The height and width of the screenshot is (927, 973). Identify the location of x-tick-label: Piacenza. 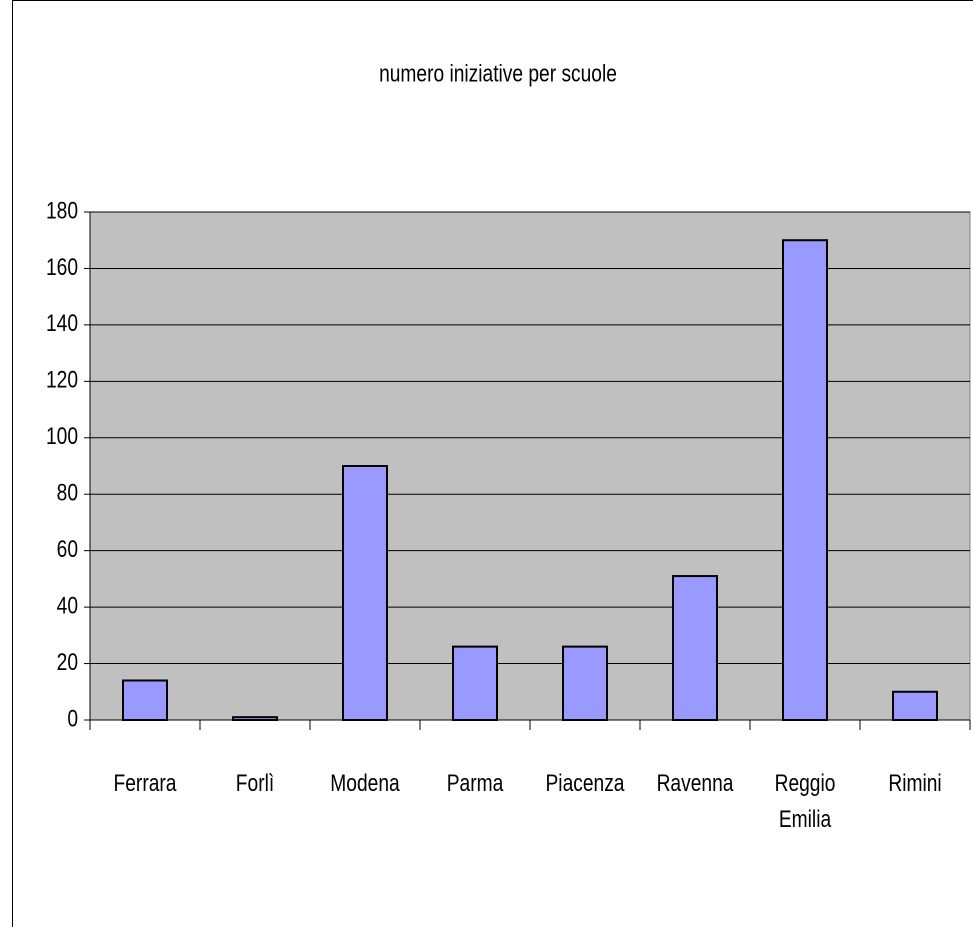
(585, 783).